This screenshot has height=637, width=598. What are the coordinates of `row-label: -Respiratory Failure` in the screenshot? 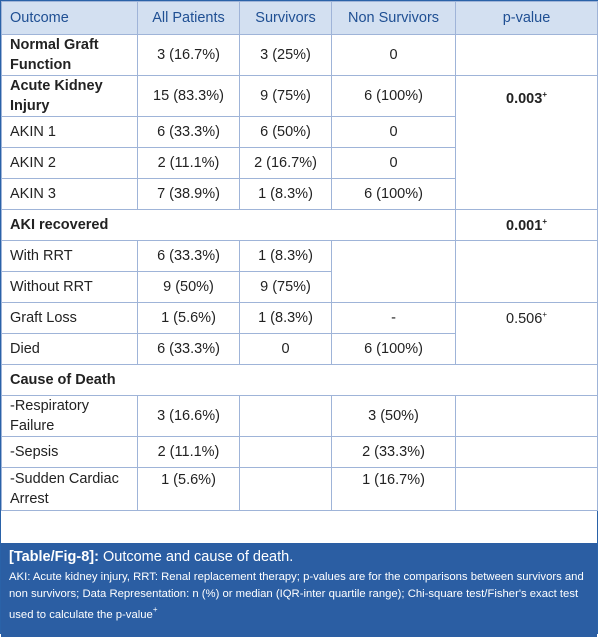 It's located at (69, 416).